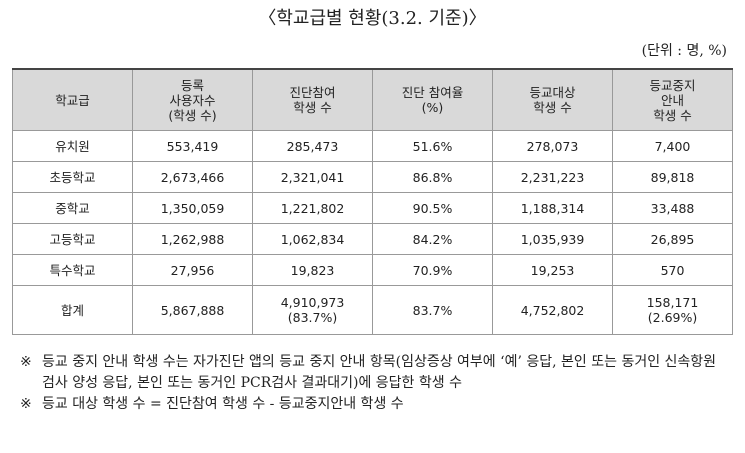  What do you see at coordinates (552, 146) in the screenshot?
I see `cell: 278,073` at bounding box center [552, 146].